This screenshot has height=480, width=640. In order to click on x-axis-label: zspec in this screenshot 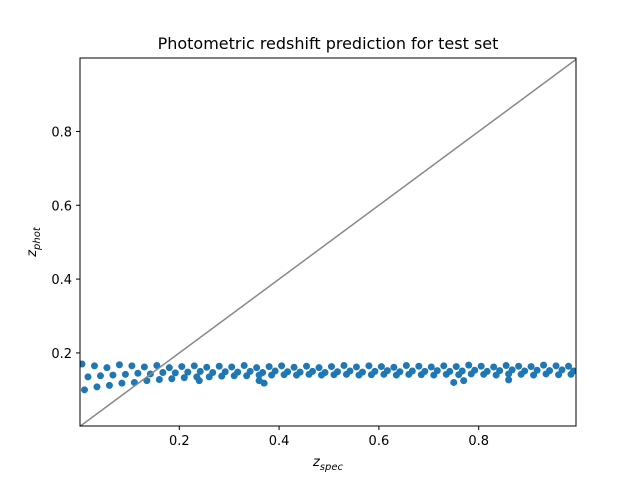, I will do `click(328, 464)`.